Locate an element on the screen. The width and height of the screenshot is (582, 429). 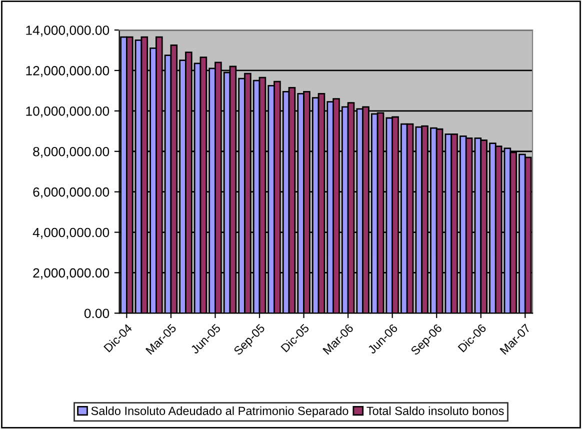
y-tick-label: 4,000,000.00 is located at coordinates (71, 233).